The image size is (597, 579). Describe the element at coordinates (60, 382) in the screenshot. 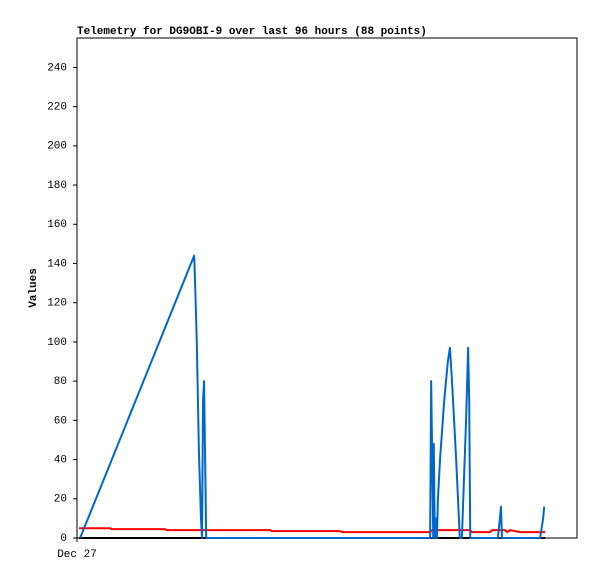

I see `y-tick-label: 80` at that location.